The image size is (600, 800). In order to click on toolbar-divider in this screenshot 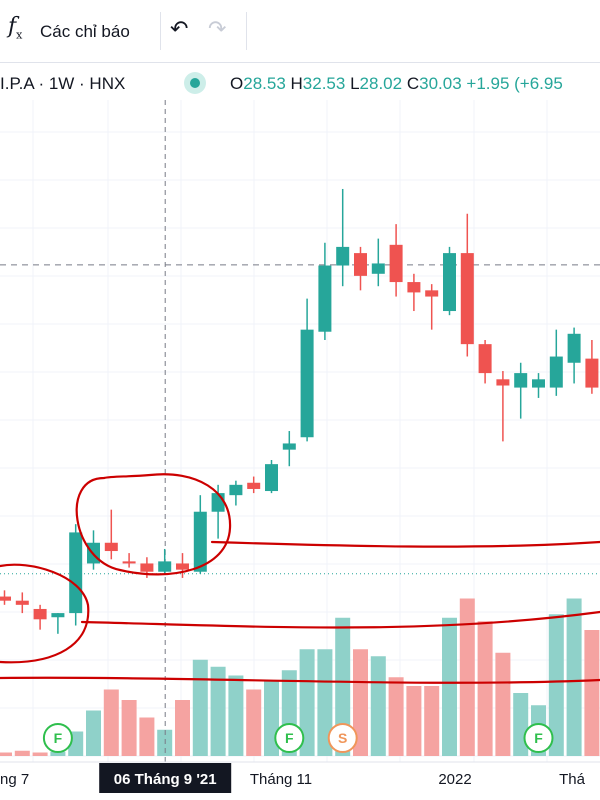, I will do `click(160, 31)`.